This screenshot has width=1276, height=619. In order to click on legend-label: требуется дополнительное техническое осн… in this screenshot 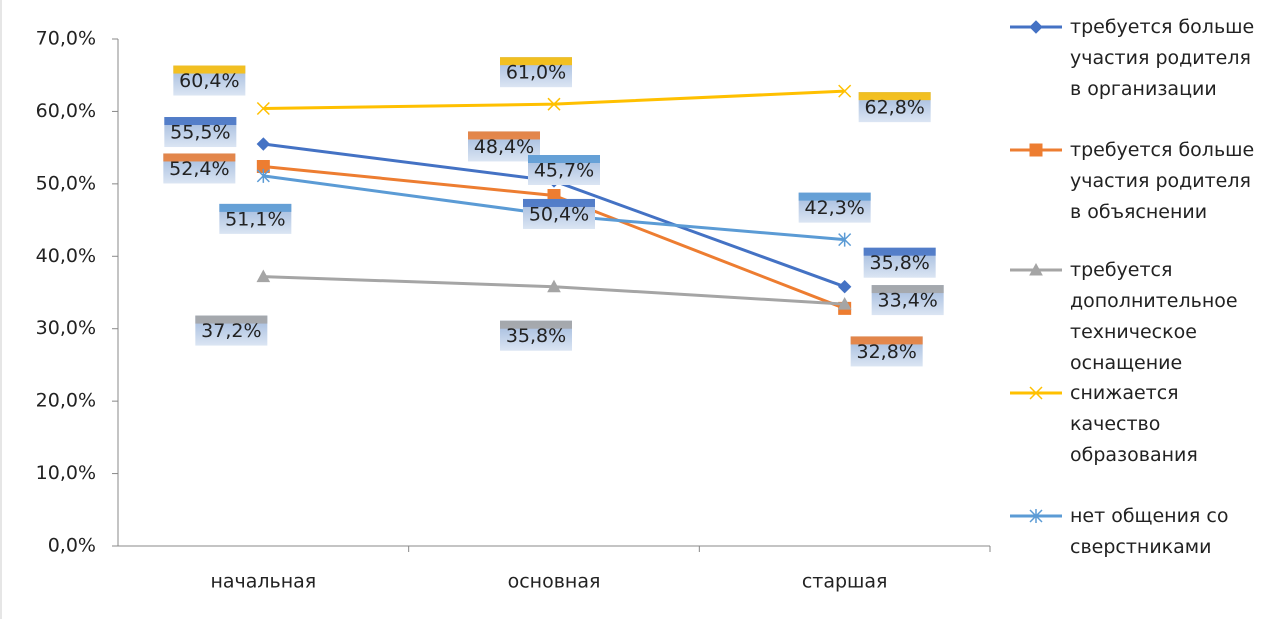, I will do `click(1157, 316)`.